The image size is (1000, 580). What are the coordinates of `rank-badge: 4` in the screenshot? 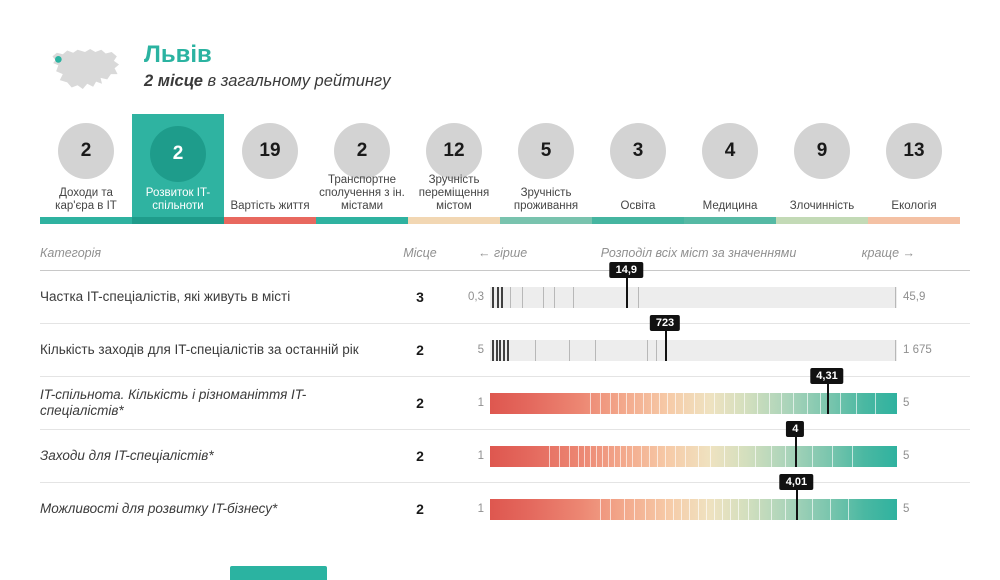 It's located at (730, 151).